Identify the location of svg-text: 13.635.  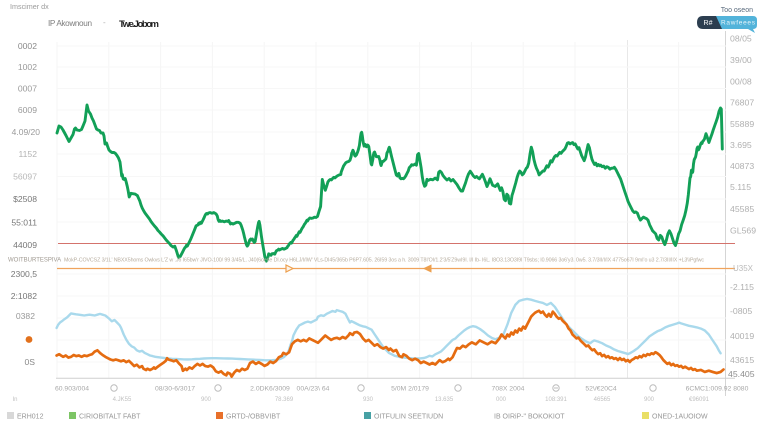
(444, 400).